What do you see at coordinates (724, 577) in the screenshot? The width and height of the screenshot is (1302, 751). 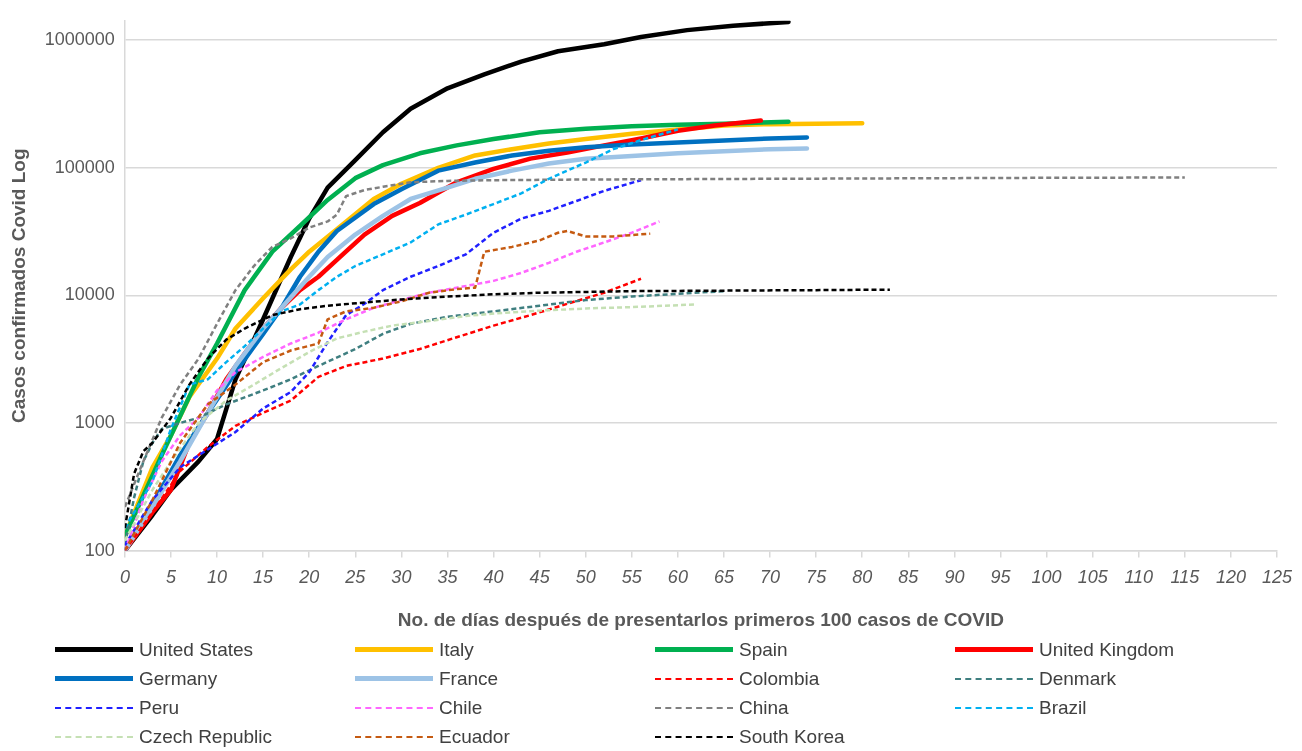 I see `x-tick-label: 65` at bounding box center [724, 577].